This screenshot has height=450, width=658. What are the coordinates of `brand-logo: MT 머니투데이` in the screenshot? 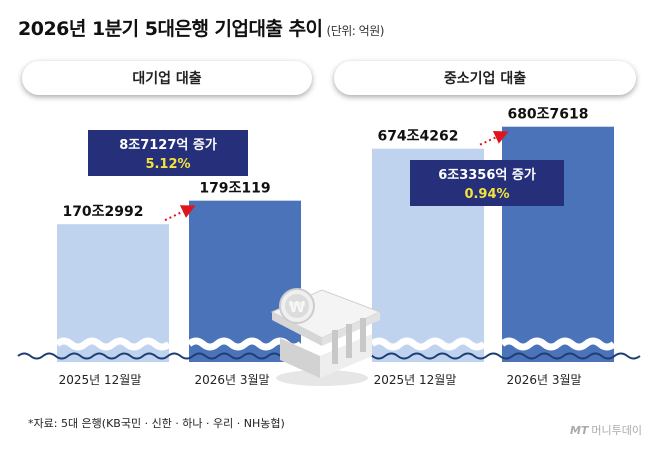 It's located at (606, 430).